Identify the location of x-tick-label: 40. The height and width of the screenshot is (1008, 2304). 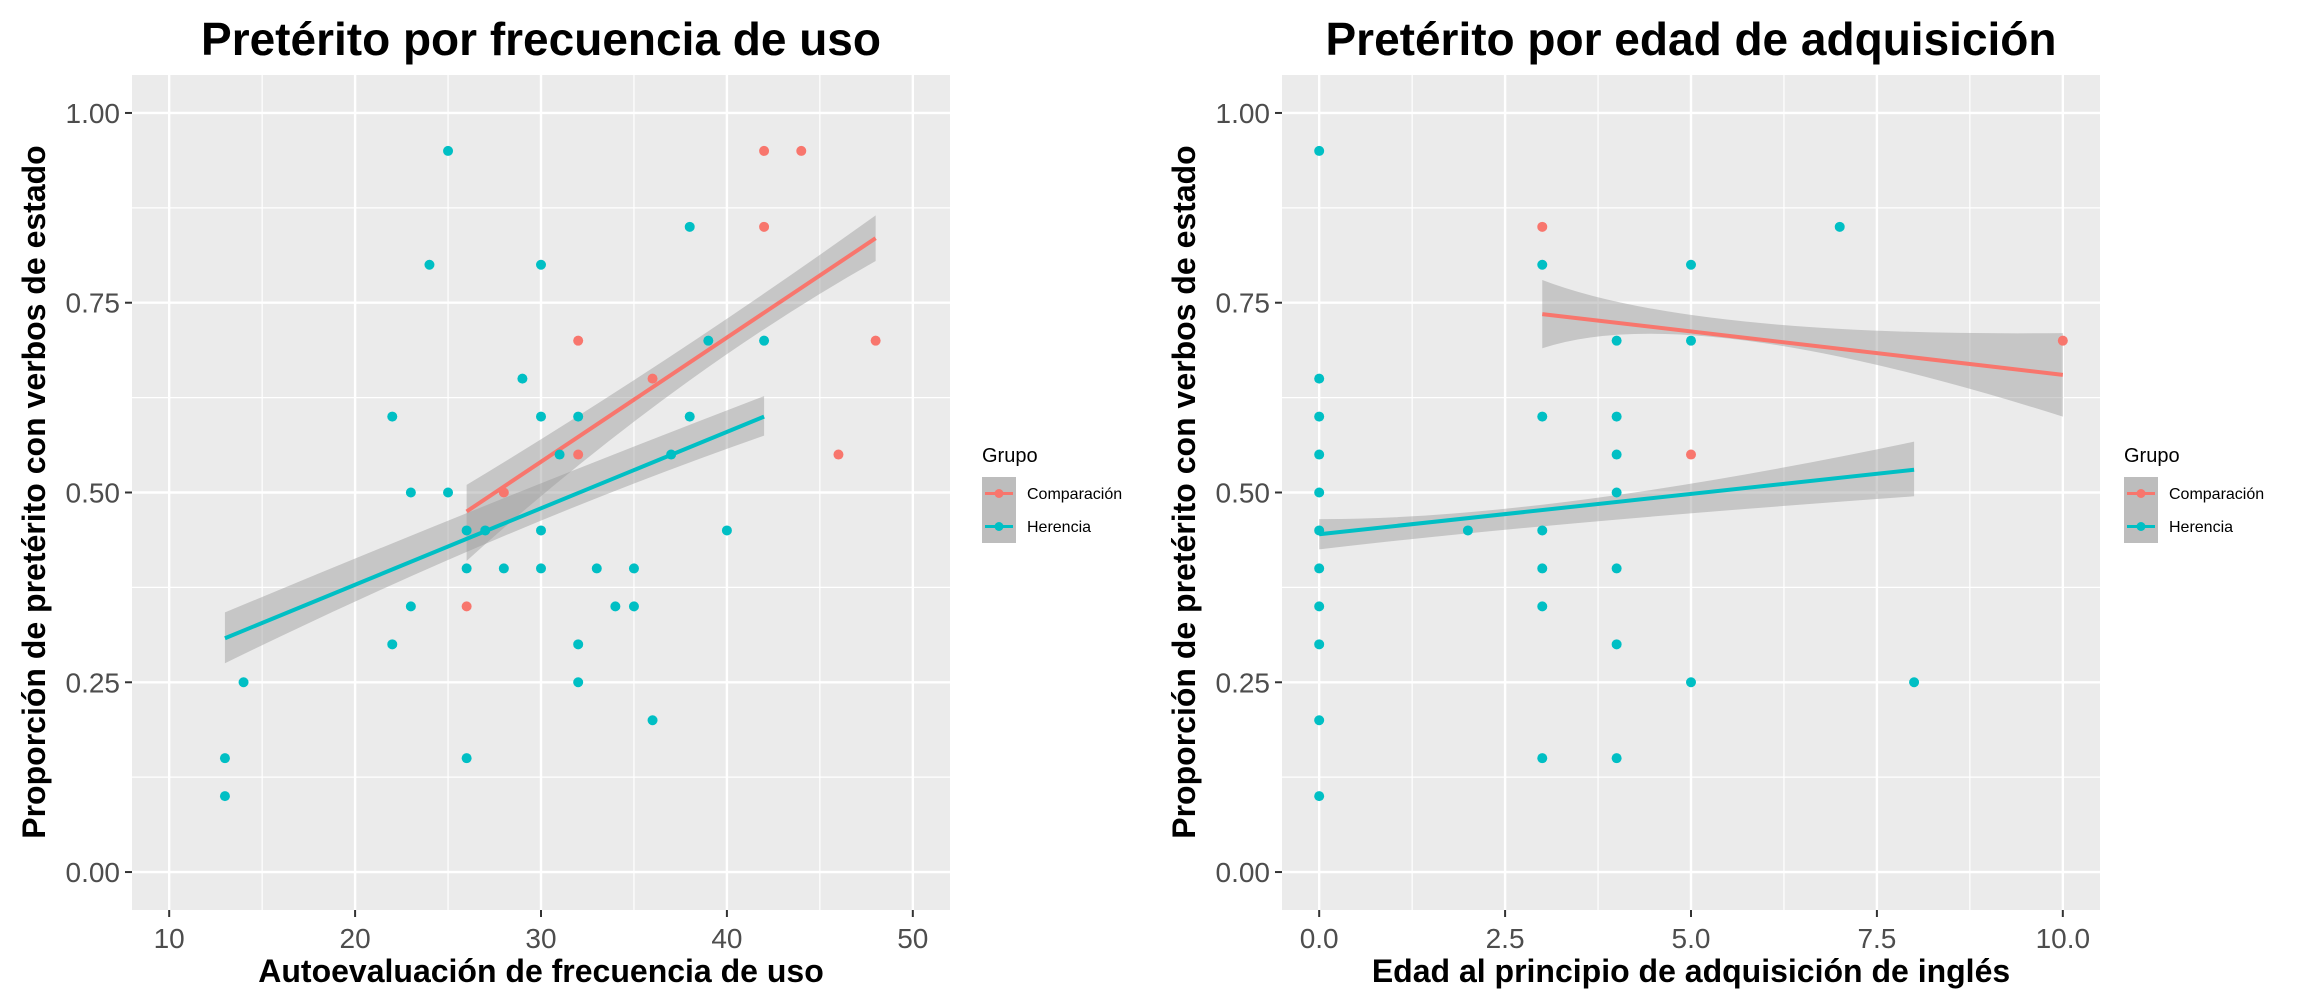
(726, 938).